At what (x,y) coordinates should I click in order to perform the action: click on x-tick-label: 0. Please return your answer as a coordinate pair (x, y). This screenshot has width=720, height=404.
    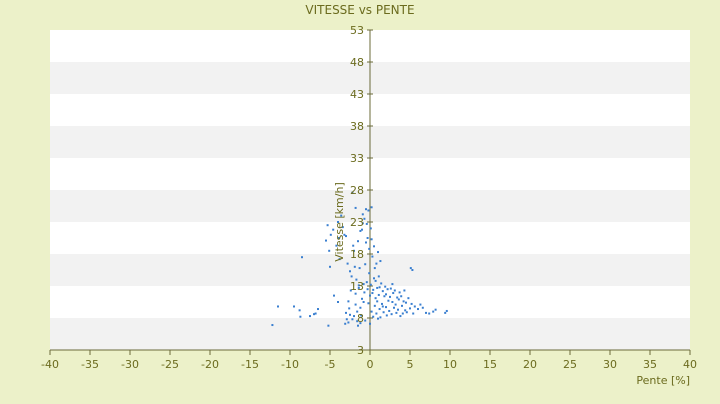
    Looking at the image, I should click on (370, 364).